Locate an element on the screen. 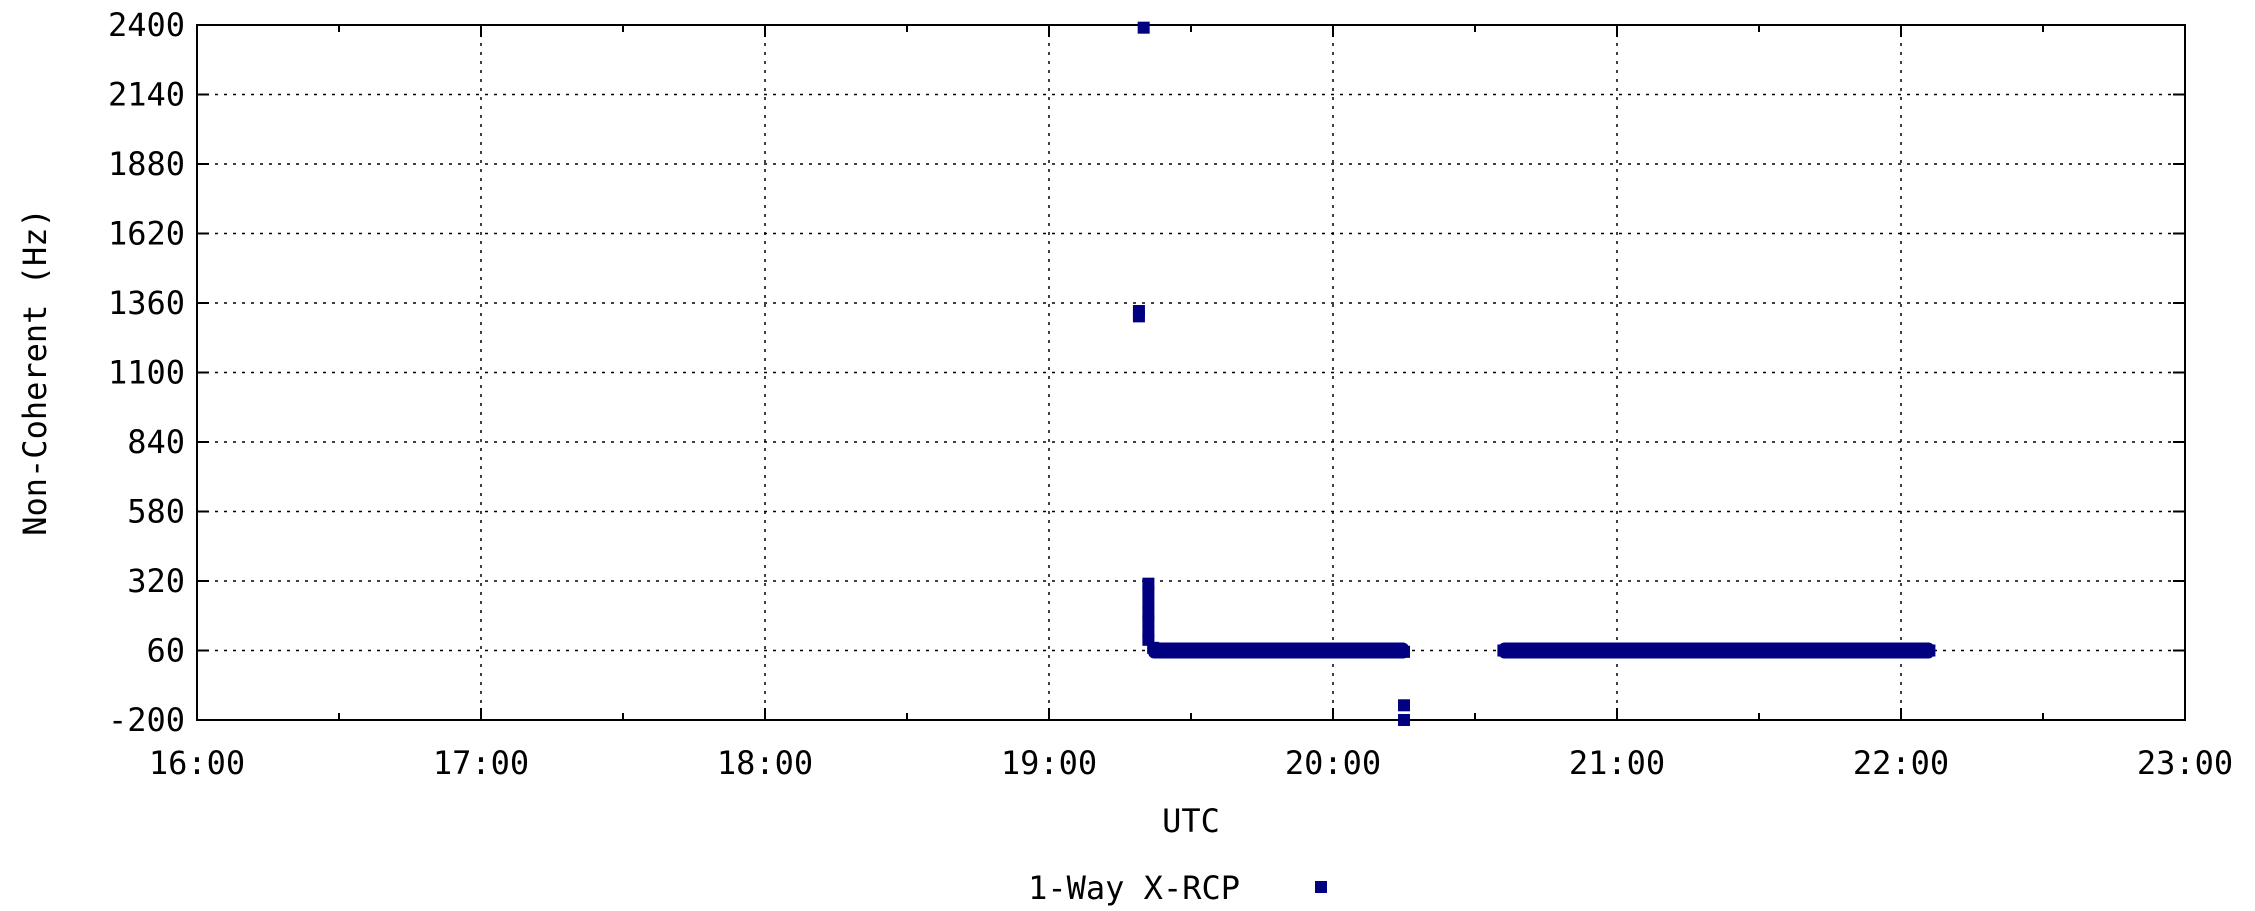 This screenshot has width=2255, height=911. y-tick-label: 60 is located at coordinates (165, 651).